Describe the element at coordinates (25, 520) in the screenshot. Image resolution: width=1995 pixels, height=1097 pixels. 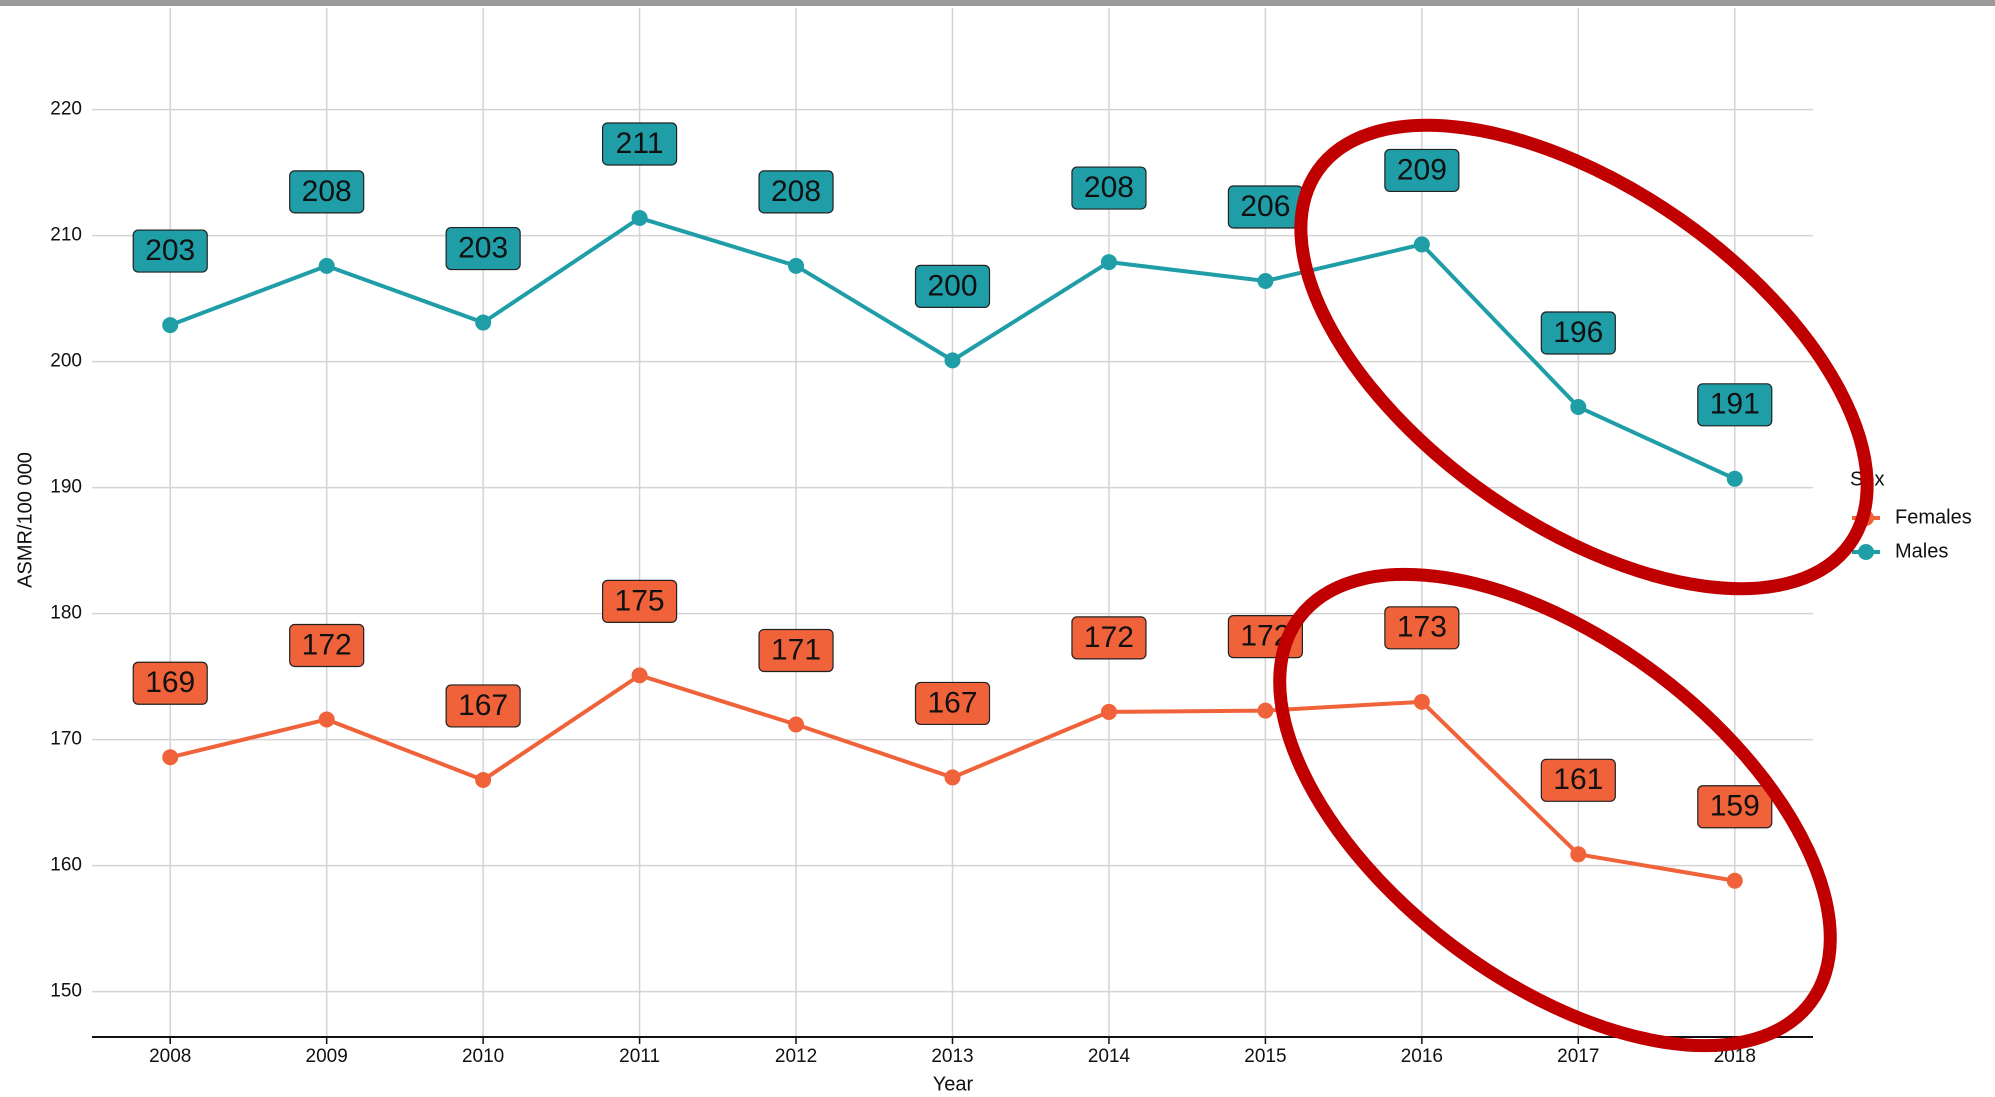
I see `y-axis-title: ASMR/100 000` at that location.